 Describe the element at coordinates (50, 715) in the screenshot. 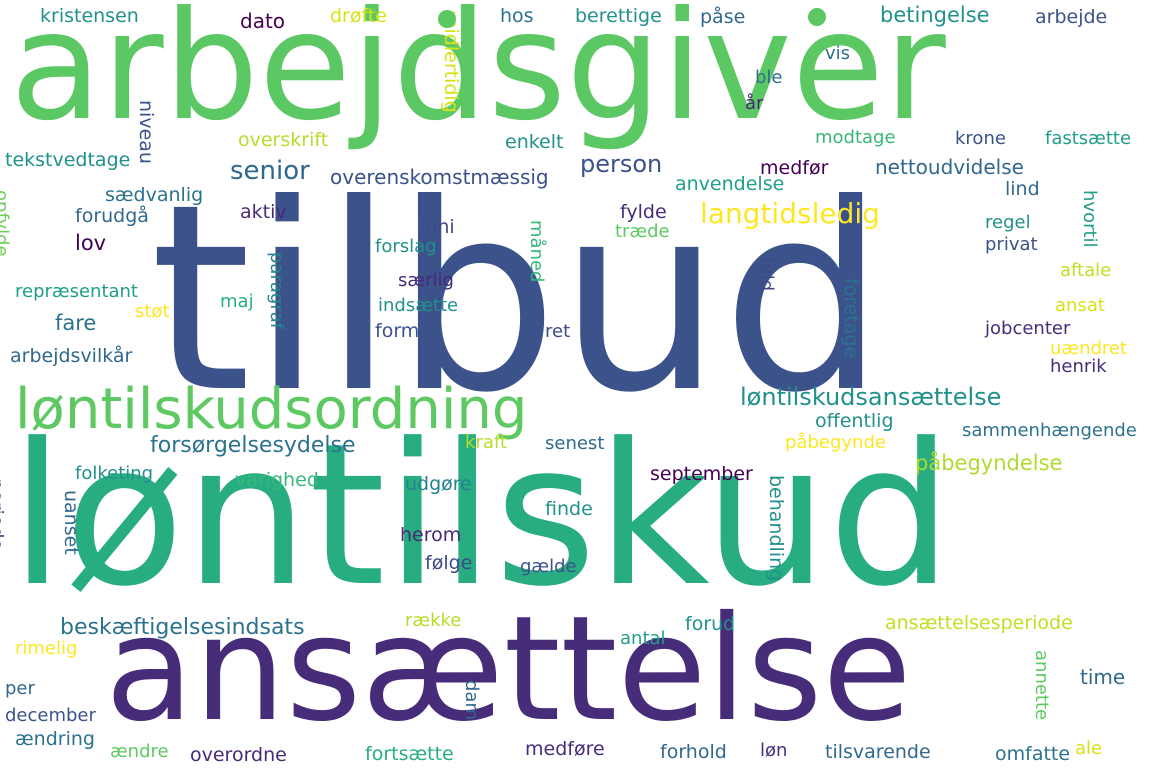

I see `word-91: december` at that location.